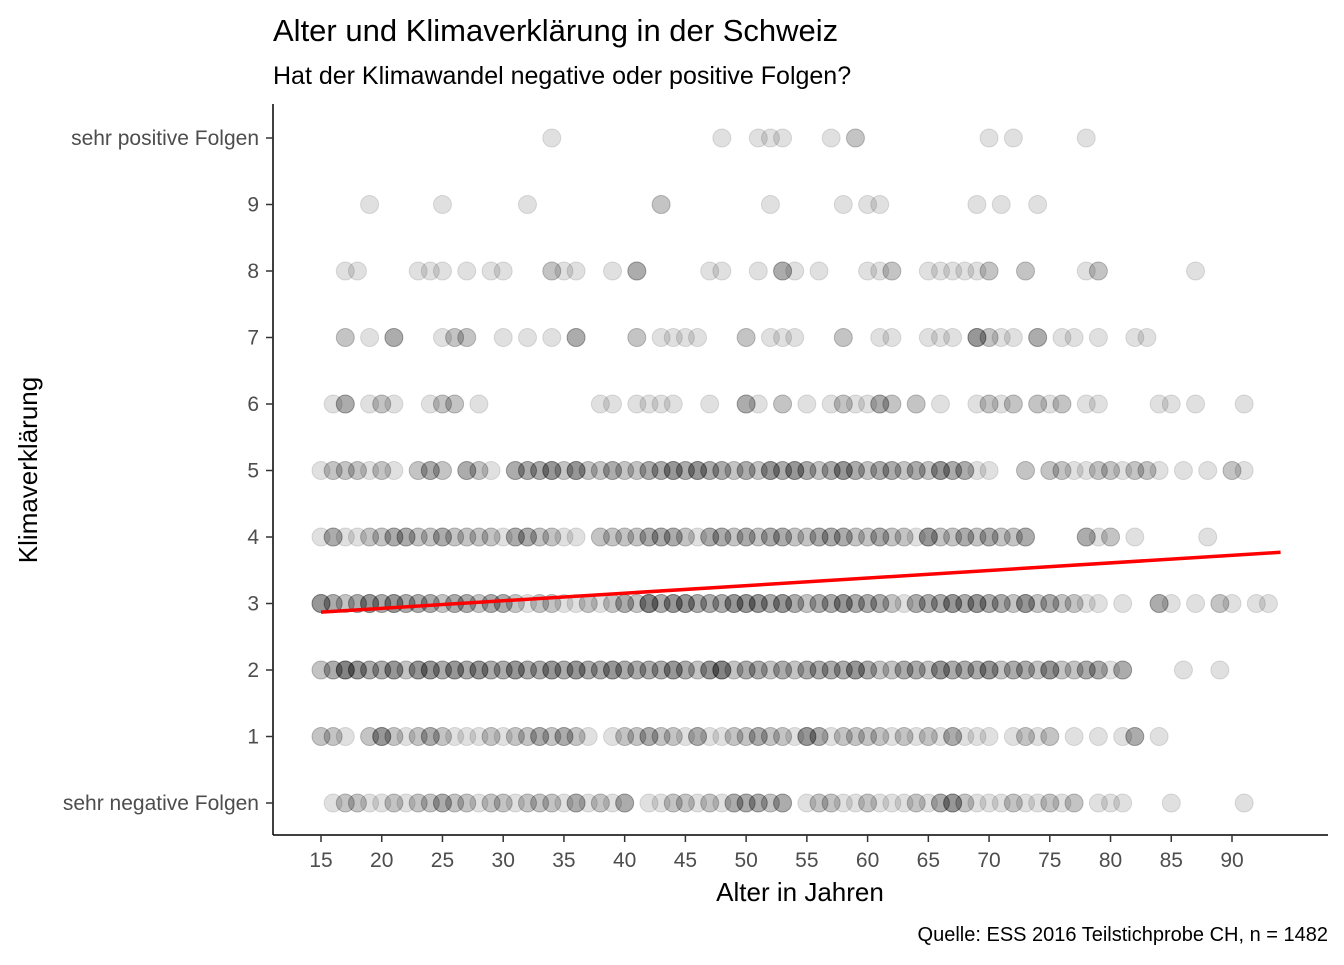  What do you see at coordinates (555, 30) in the screenshot?
I see `chart-title: Alter und Klimaverklärung in der Schweiz` at bounding box center [555, 30].